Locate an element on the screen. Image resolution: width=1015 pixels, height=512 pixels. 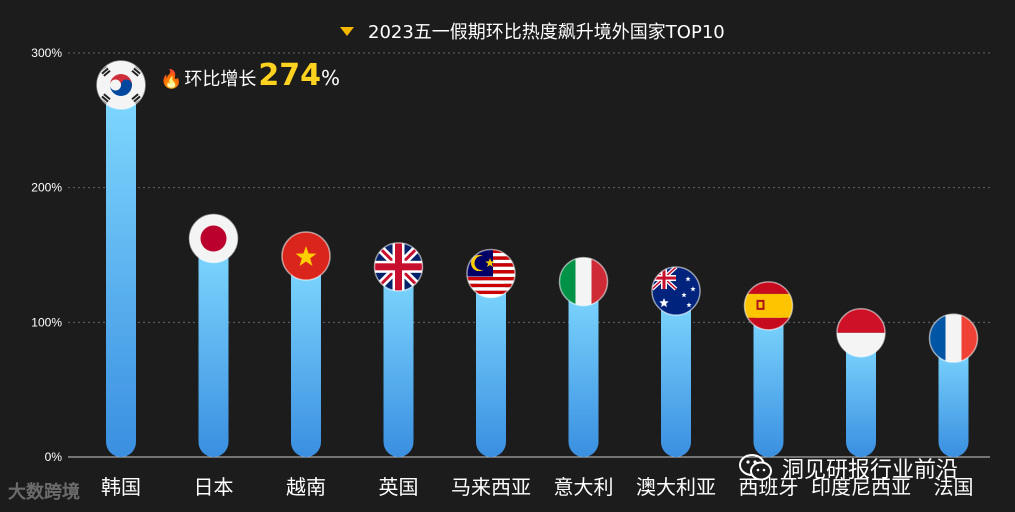
chart-title: 2023五一假期环比热度飙升境外国家TOP10 is located at coordinates (532, 31).